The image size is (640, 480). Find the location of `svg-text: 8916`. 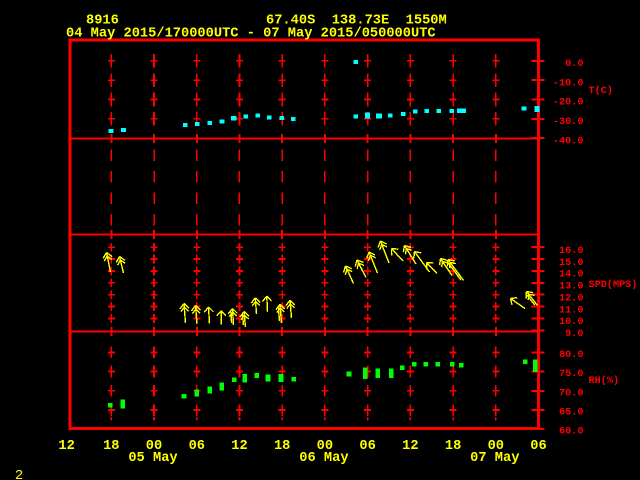

svg-text: 8916 is located at coordinates (102, 21).